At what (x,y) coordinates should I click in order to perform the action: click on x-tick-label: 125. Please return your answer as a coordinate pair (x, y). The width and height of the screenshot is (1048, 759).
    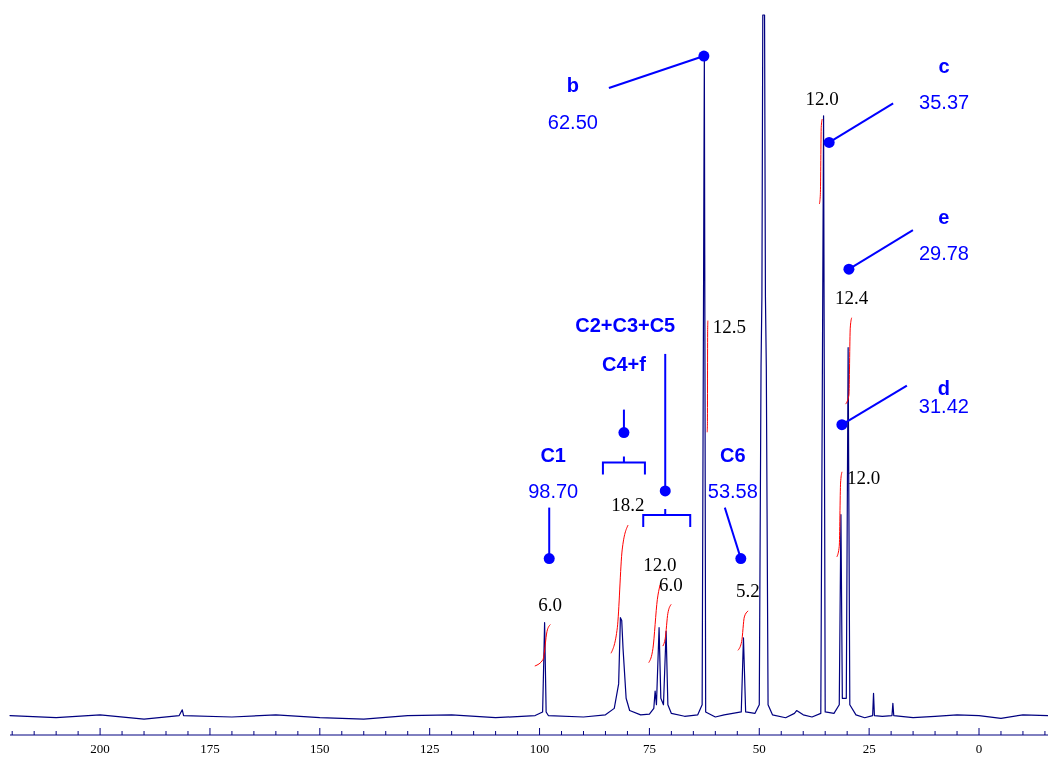
    Looking at the image, I should click on (429, 748).